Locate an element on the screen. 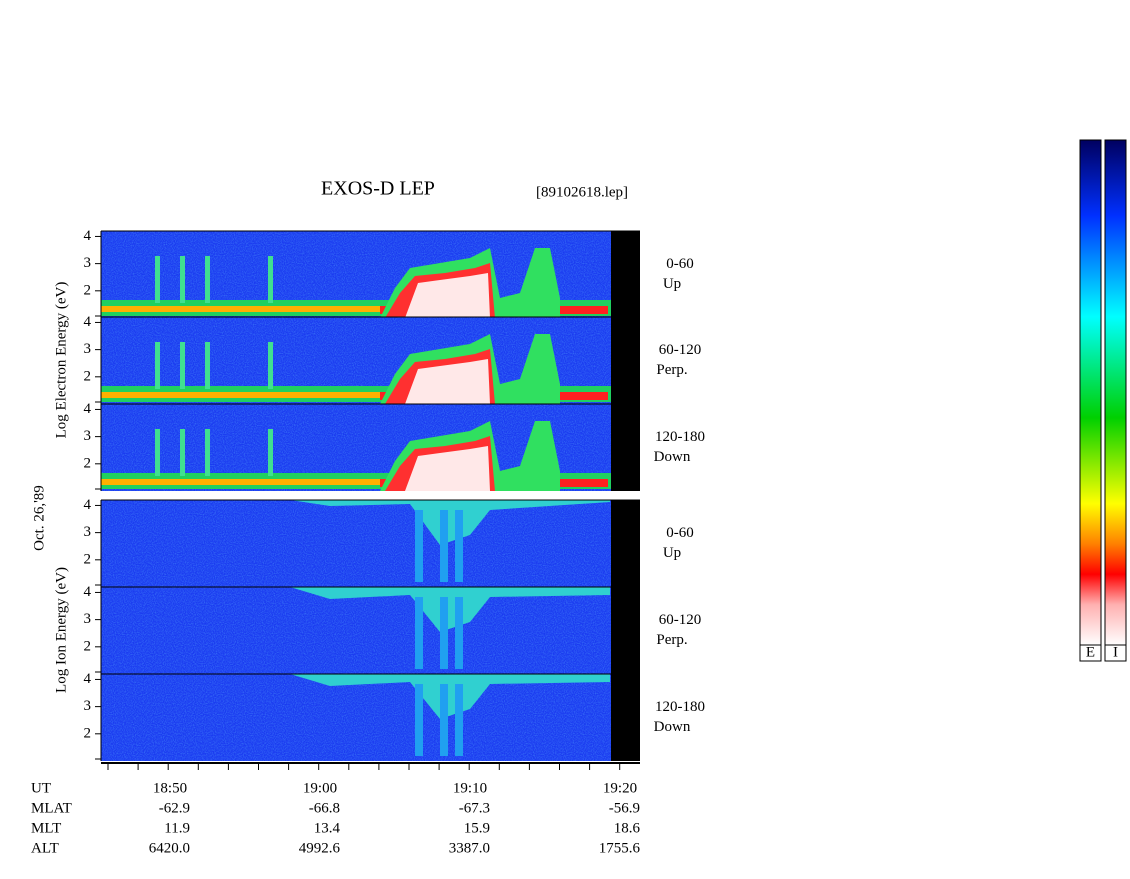  ion-axis-label: Log Ion Energy (eV) is located at coordinates (61, 630).